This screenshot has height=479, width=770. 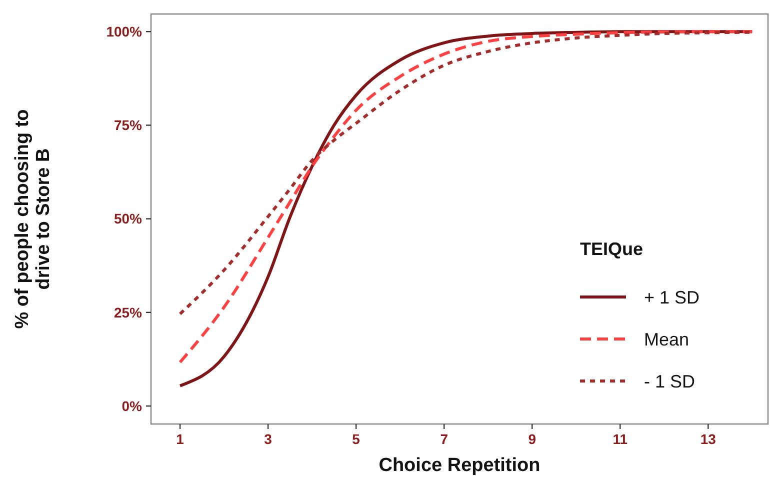 What do you see at coordinates (672, 297) in the screenshot?
I see `legend-label: + 1 SD` at bounding box center [672, 297].